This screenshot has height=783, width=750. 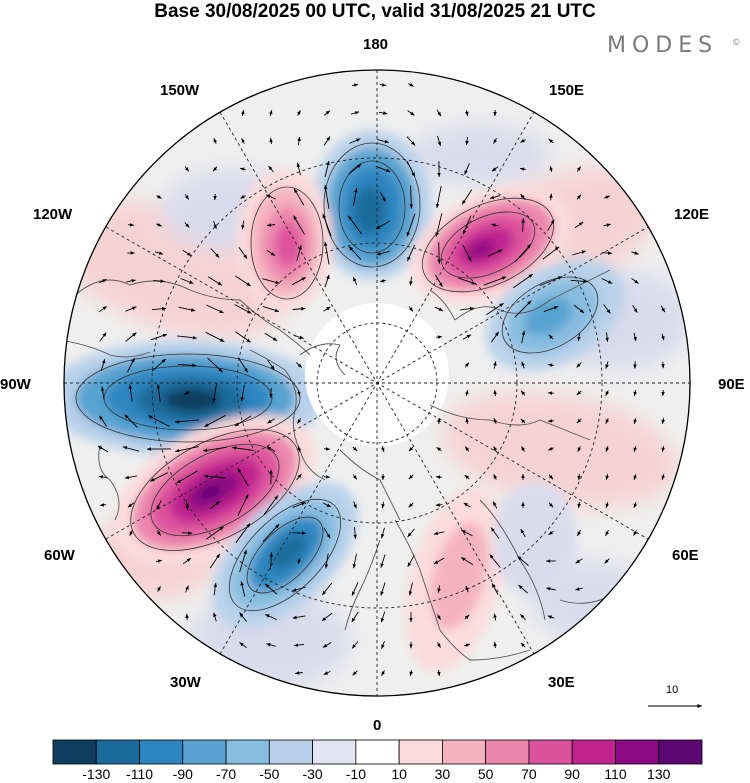 What do you see at coordinates (572, 774) in the screenshot?
I see `colorbar-tick-label: 90` at bounding box center [572, 774].